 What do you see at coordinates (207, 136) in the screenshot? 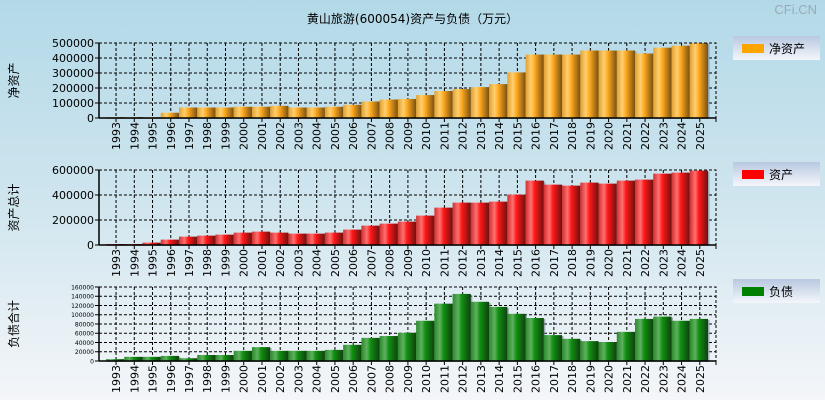
I see `x-tick-label: 1998` at bounding box center [207, 136].